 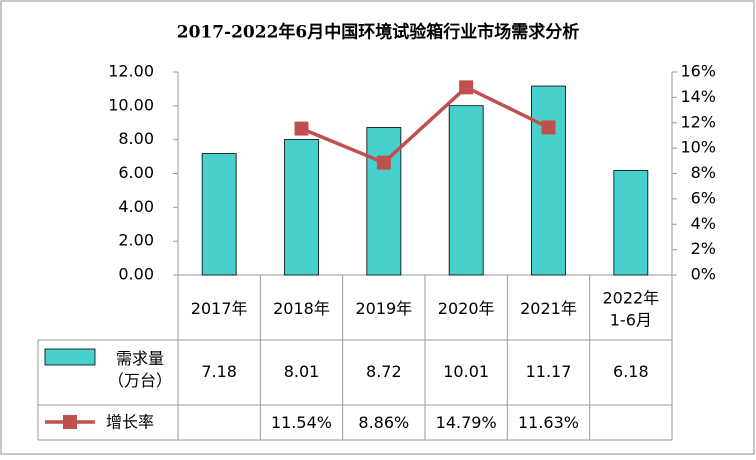 I want to click on y2-tick-label: 4%, so click(x=703, y=223).